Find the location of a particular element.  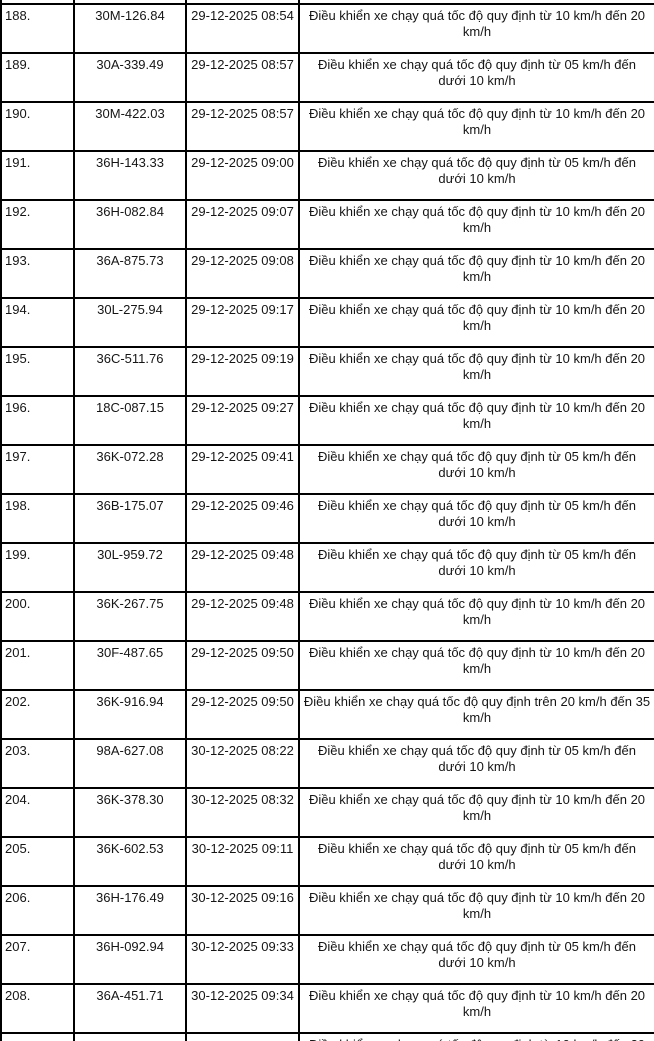

datetime-cell: 30-12-2025 08:22 is located at coordinates (242, 763).